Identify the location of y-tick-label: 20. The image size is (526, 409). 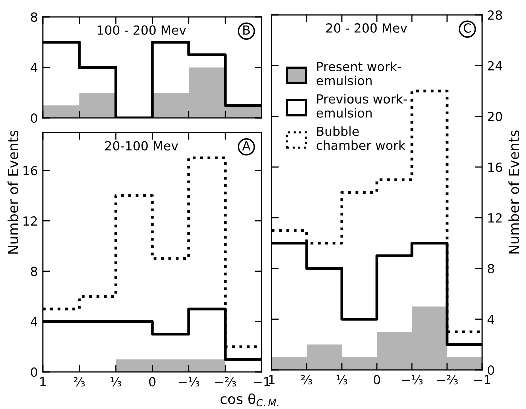
(495, 117).